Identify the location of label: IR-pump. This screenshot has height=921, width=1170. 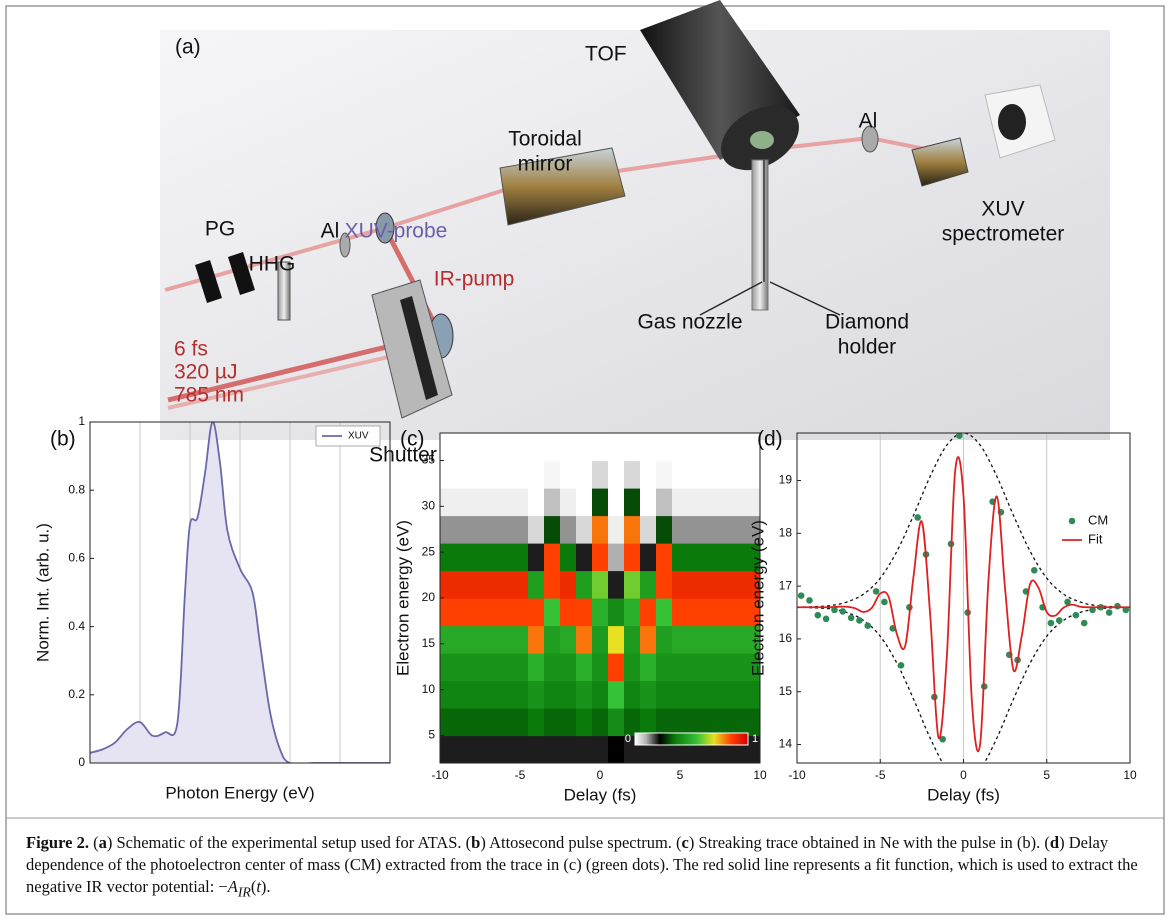
(474, 279).